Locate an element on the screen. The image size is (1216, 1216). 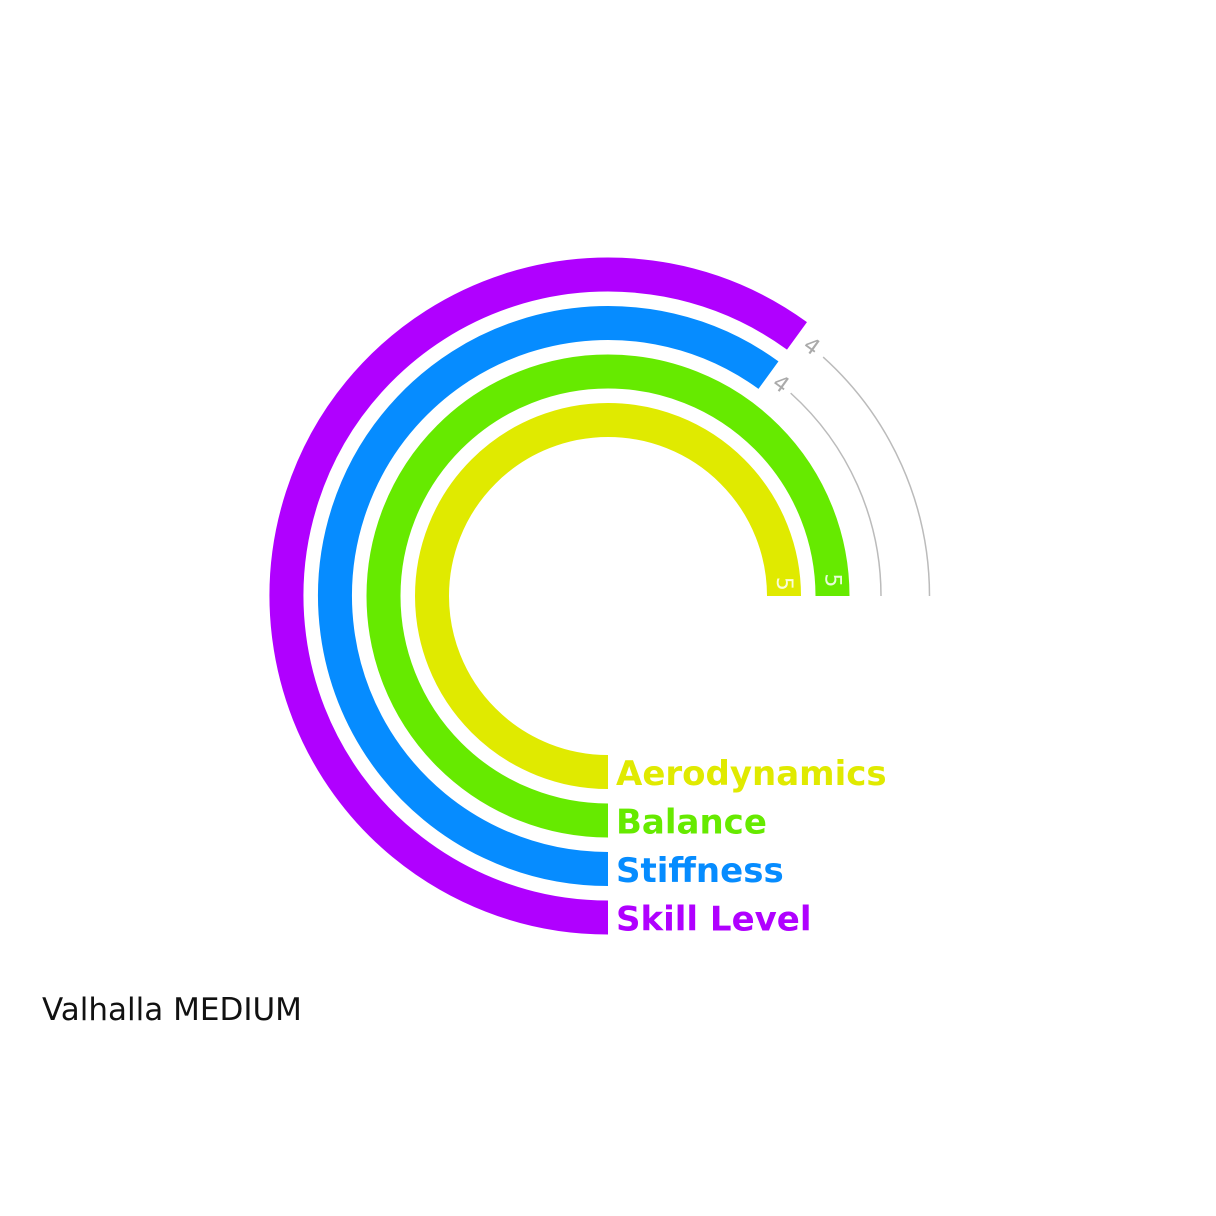
bar-aerodynamics is located at coordinates (608, 596).